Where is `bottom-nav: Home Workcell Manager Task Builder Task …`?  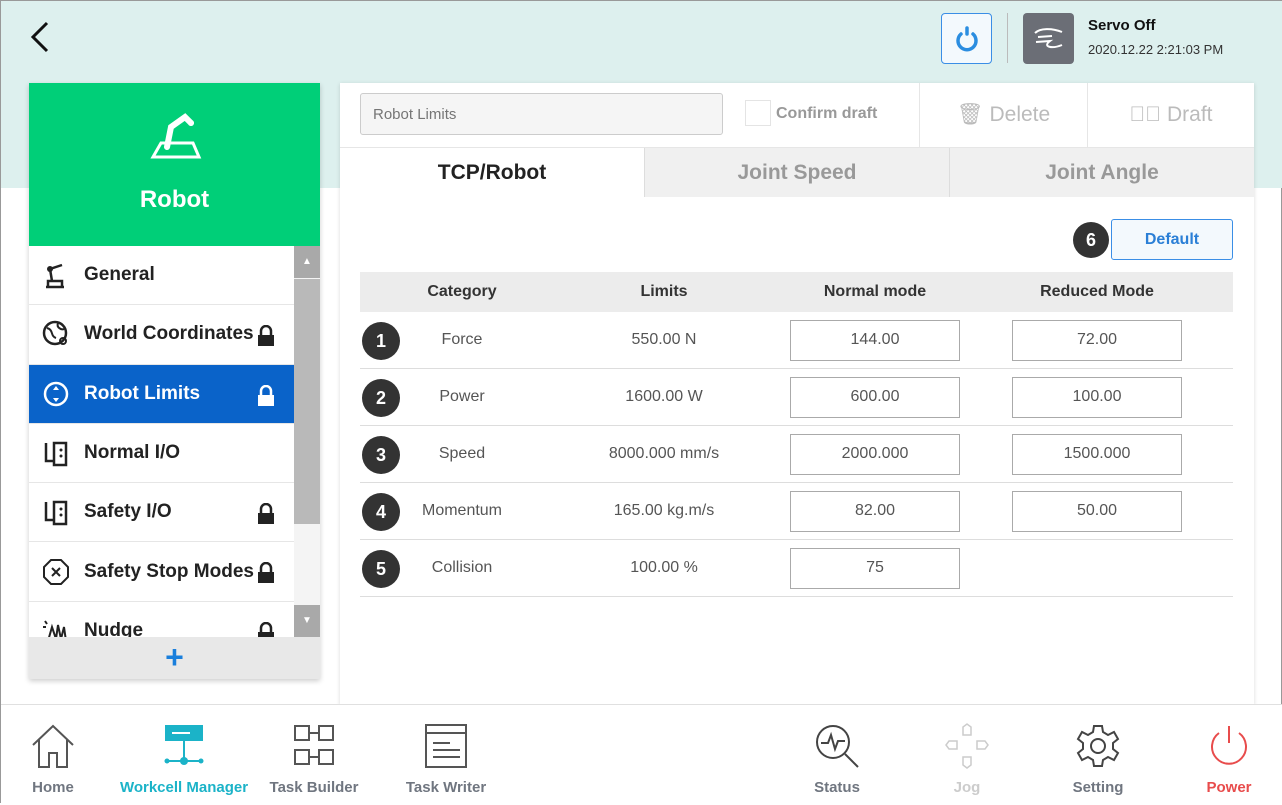
bottom-nav: Home Workcell Manager Task Builder Task … is located at coordinates (641, 754).